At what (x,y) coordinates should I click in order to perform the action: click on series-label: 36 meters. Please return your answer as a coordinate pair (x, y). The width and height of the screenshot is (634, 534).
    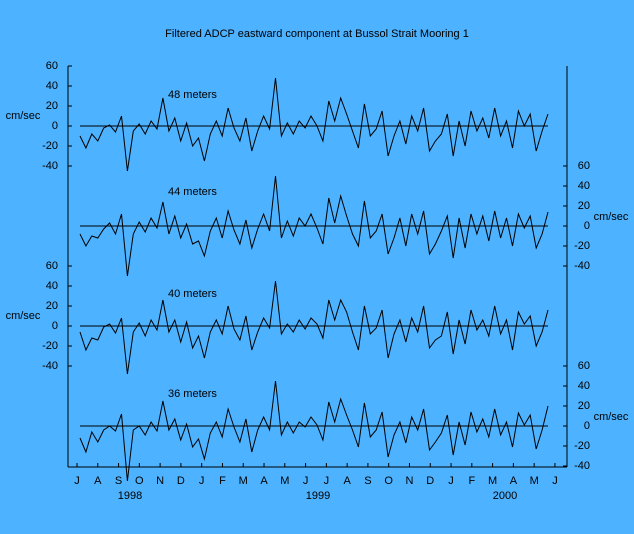
    Looking at the image, I should click on (192, 394).